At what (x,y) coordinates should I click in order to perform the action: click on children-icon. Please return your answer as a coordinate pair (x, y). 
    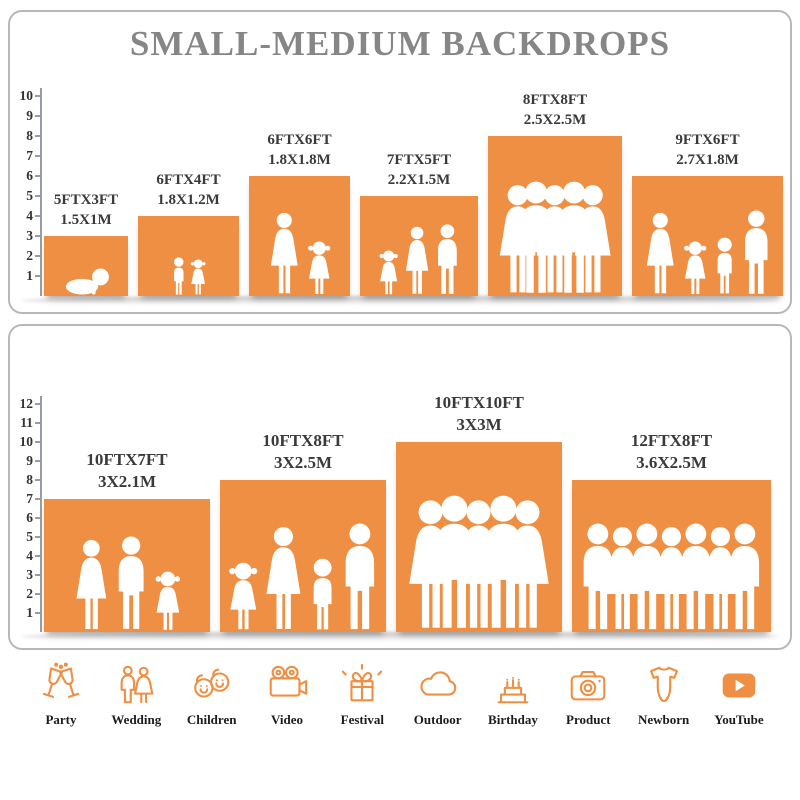
    Looking at the image, I should click on (211, 683).